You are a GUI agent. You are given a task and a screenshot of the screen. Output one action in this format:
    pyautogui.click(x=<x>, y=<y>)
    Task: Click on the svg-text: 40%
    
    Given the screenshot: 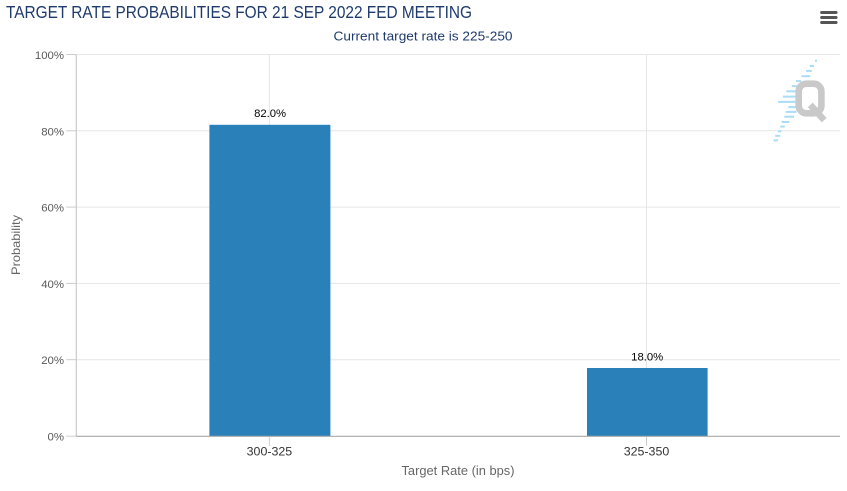 What is the action you would take?
    pyautogui.click(x=52, y=285)
    